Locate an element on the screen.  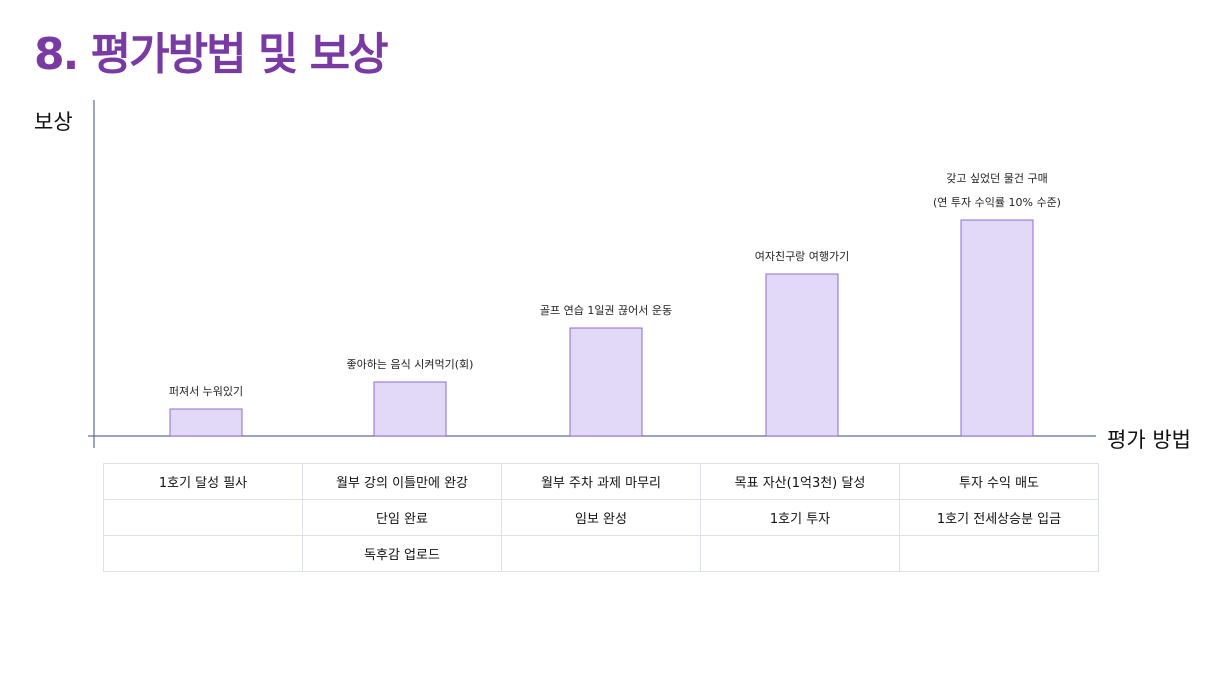
table-row: 단임 완료 임보 완성 1호기 투자 1호기 전세상승분 입금 is located at coordinates (601, 517).